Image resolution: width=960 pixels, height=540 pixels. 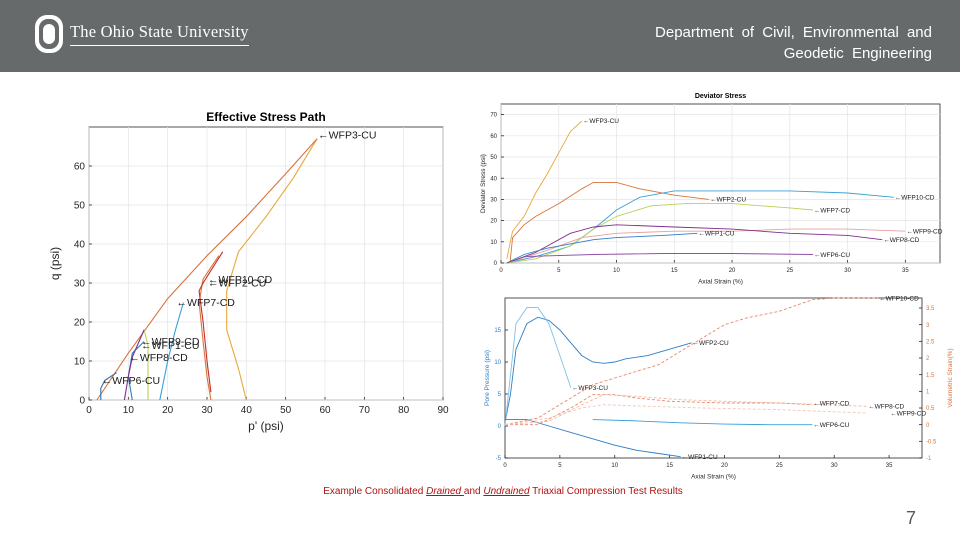 I want to click on caption-and: and, so click(x=473, y=491).